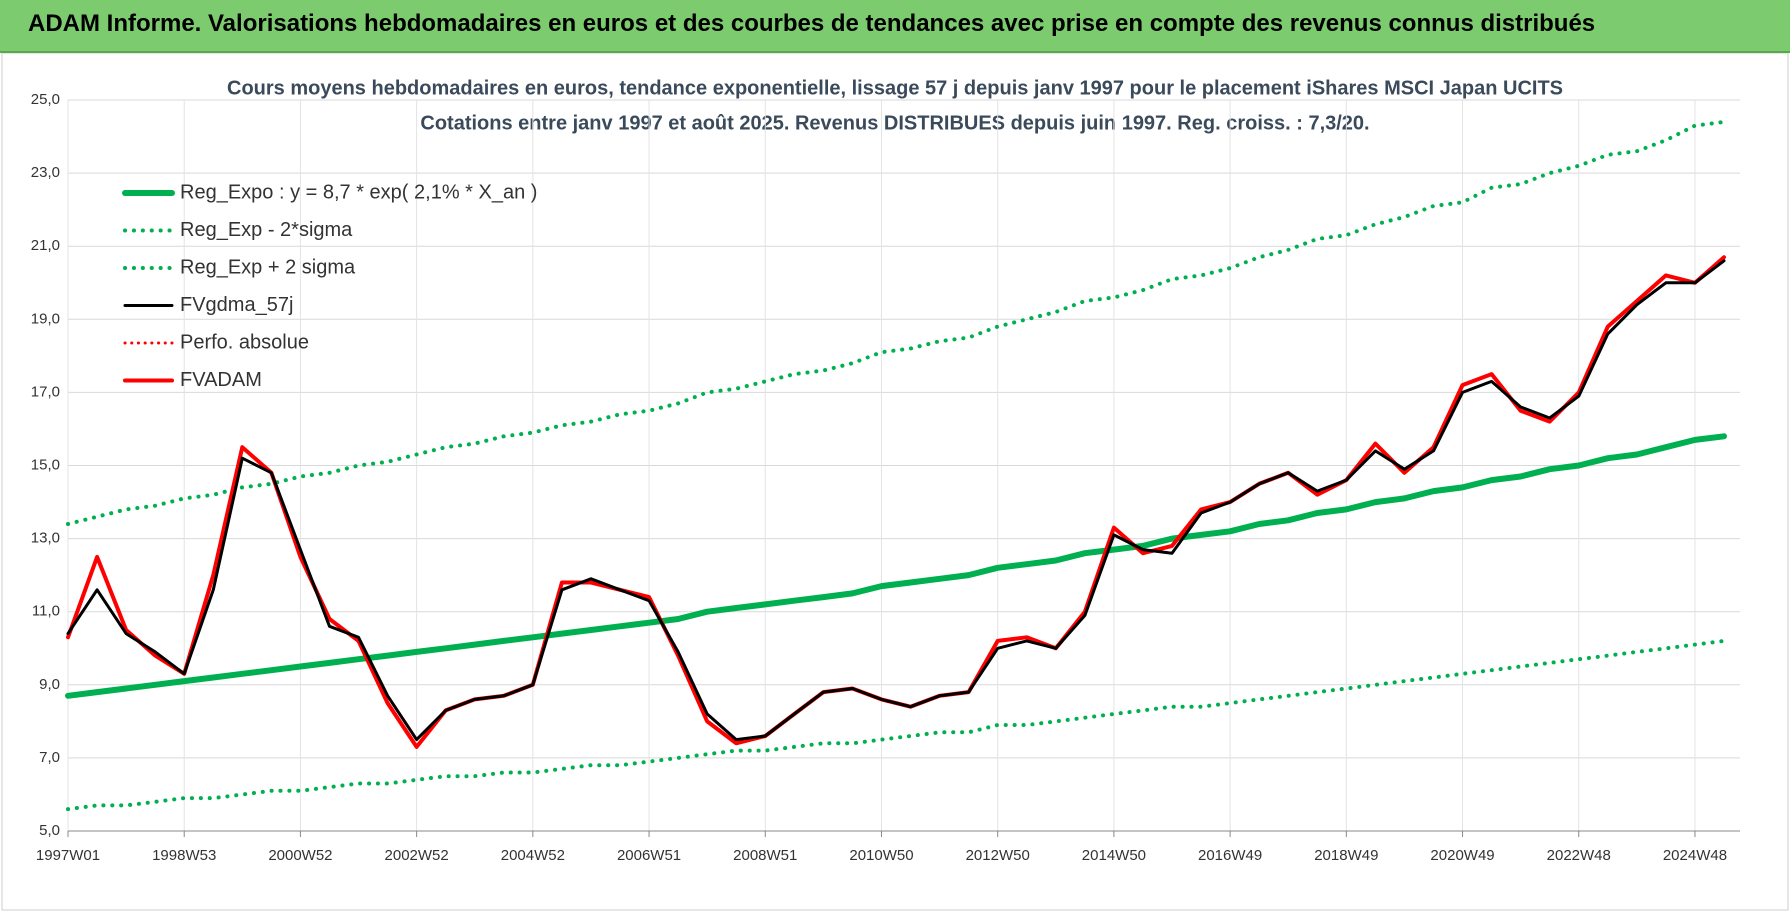 This screenshot has height=912, width=1790. I want to click on legend-label: Reg_Exp + 2 sigma, so click(268, 267).